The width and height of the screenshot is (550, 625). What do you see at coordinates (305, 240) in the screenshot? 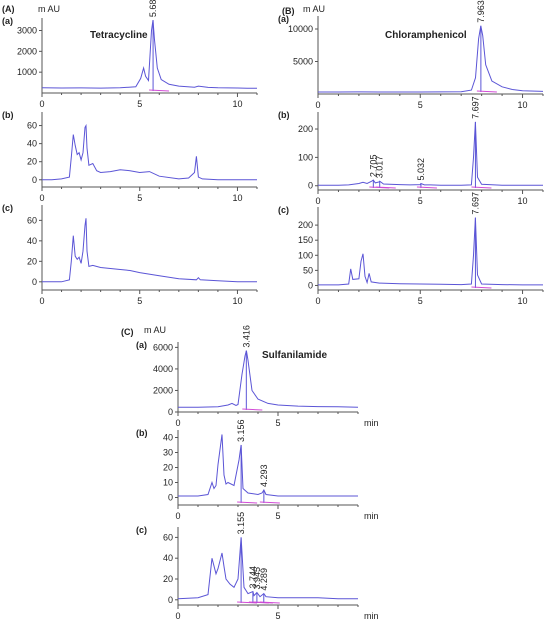
I see `y-tick-label: 150` at bounding box center [305, 240].